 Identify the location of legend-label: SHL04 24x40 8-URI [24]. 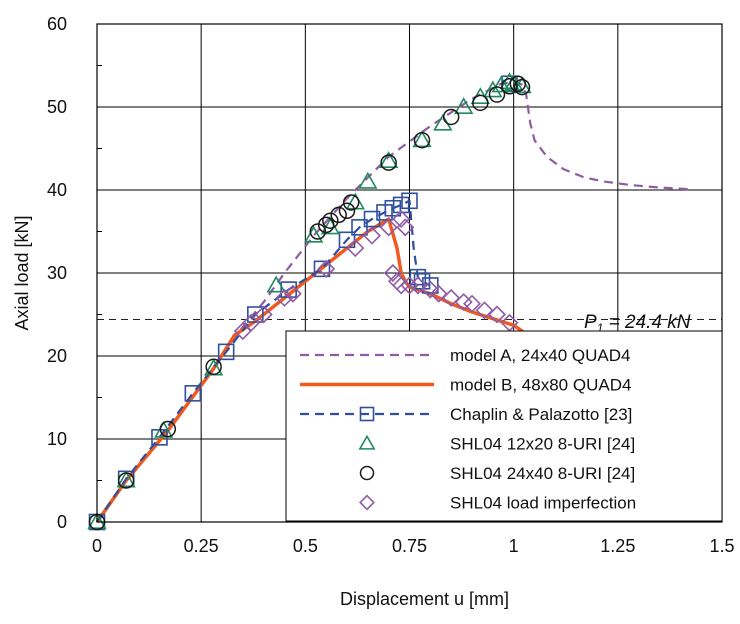
(542, 473).